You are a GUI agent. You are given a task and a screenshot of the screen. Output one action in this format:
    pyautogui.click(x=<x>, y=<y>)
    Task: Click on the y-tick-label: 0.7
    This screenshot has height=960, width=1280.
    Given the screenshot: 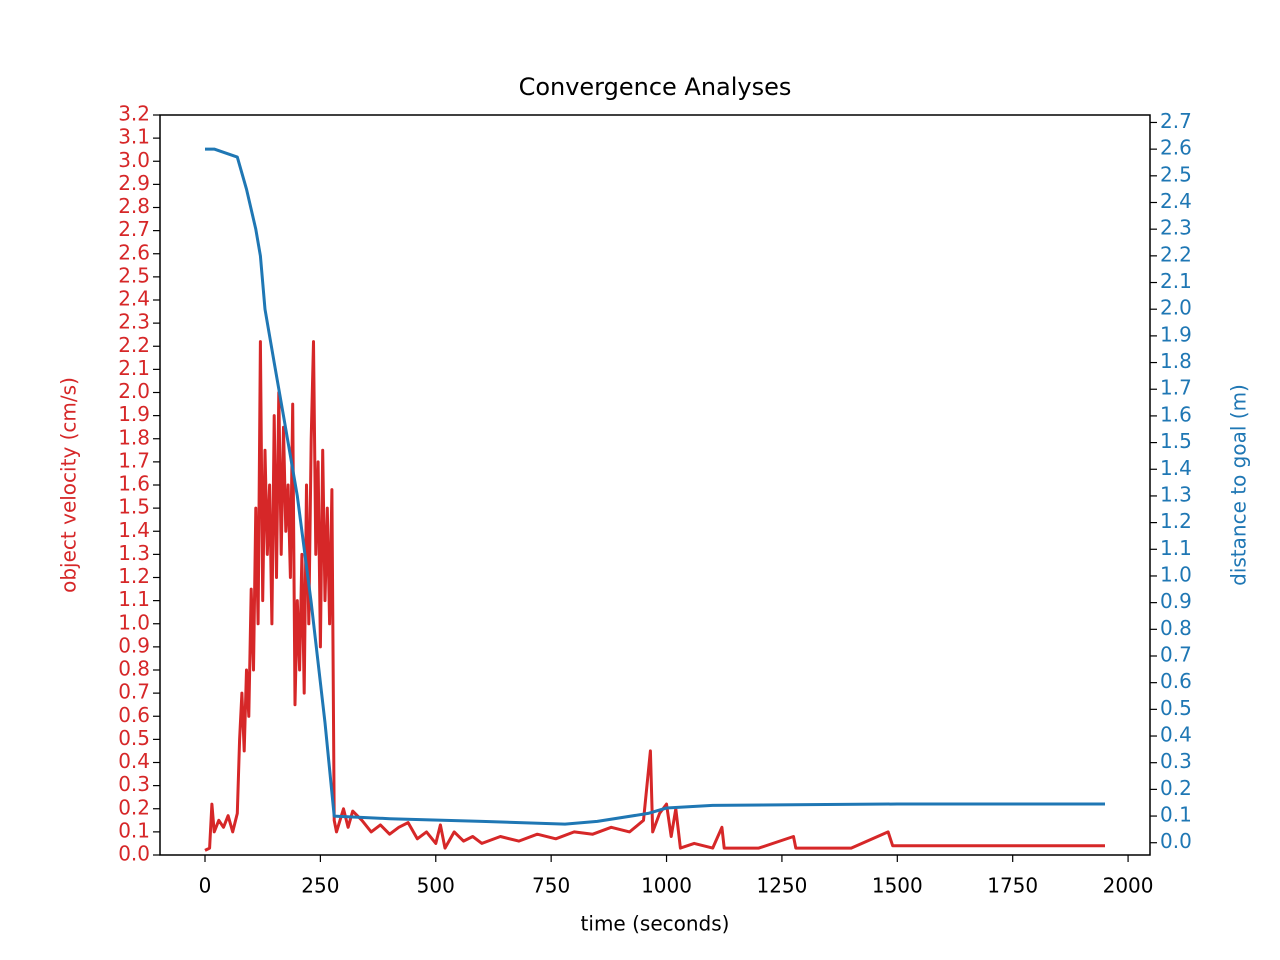 What is the action you would take?
    pyautogui.click(x=134, y=692)
    